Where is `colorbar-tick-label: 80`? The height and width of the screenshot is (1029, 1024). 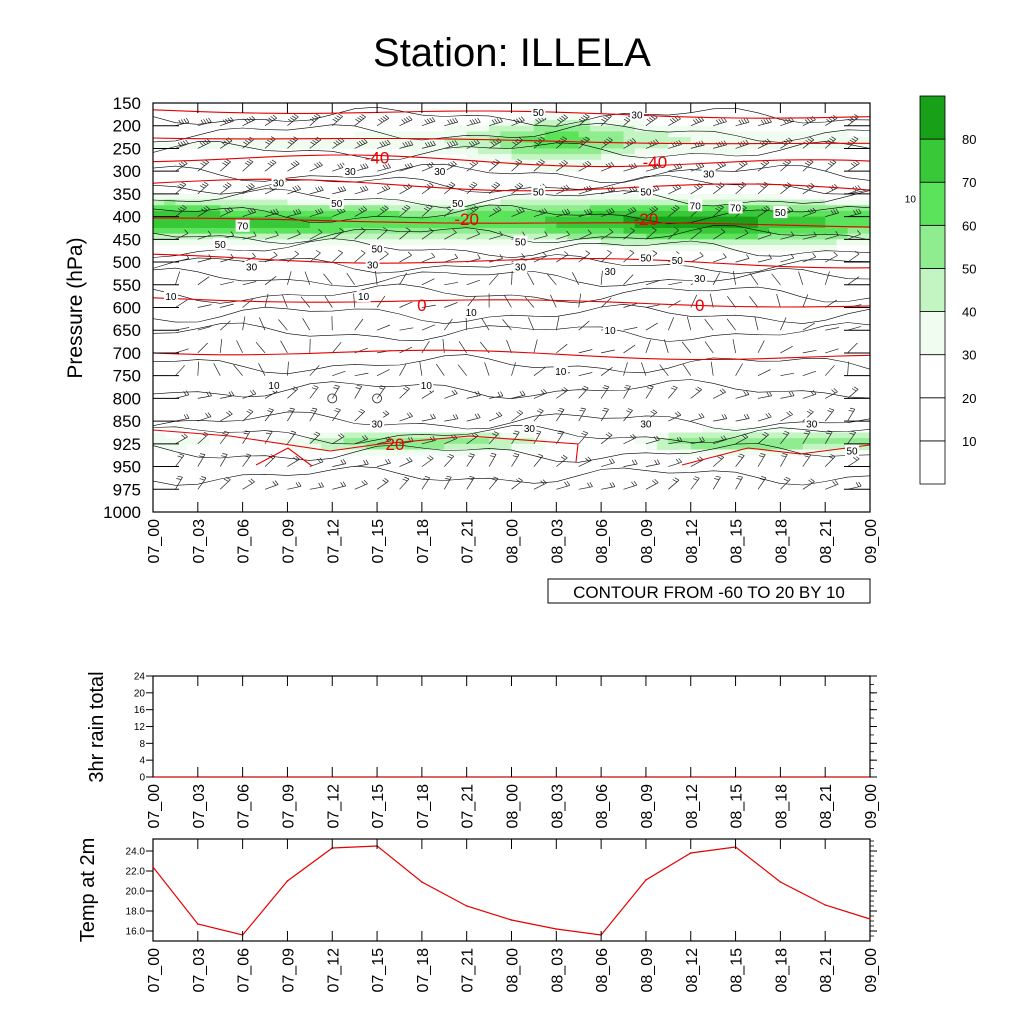 colorbar-tick-label: 80 is located at coordinates (969, 139).